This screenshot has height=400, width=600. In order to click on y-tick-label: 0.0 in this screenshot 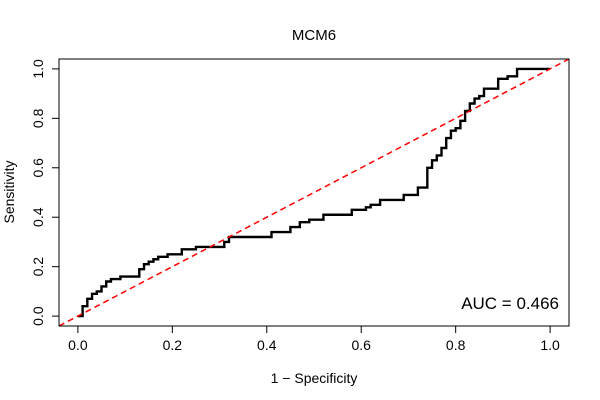, I will do `click(38, 316)`.